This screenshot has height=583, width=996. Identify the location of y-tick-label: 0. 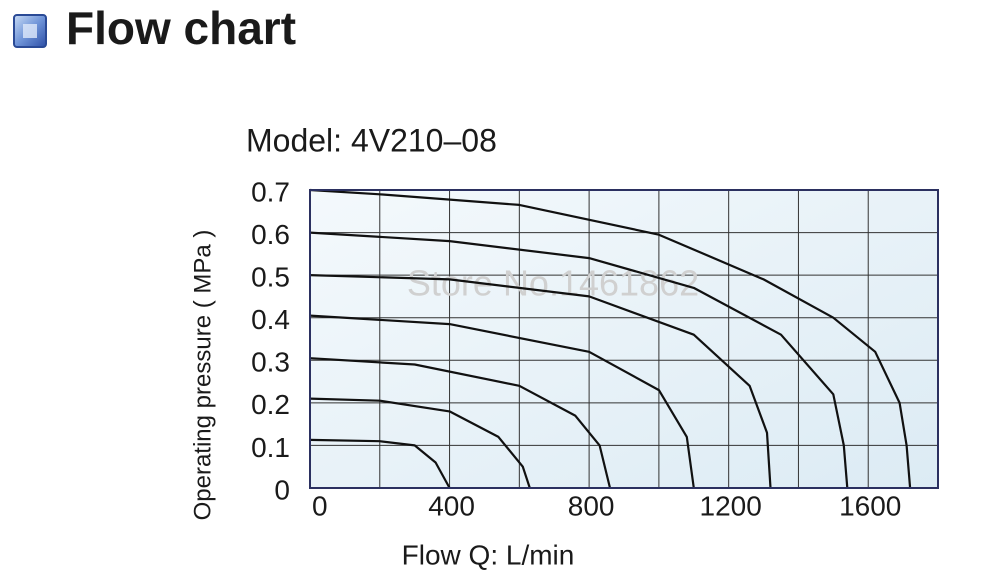
(282, 489).